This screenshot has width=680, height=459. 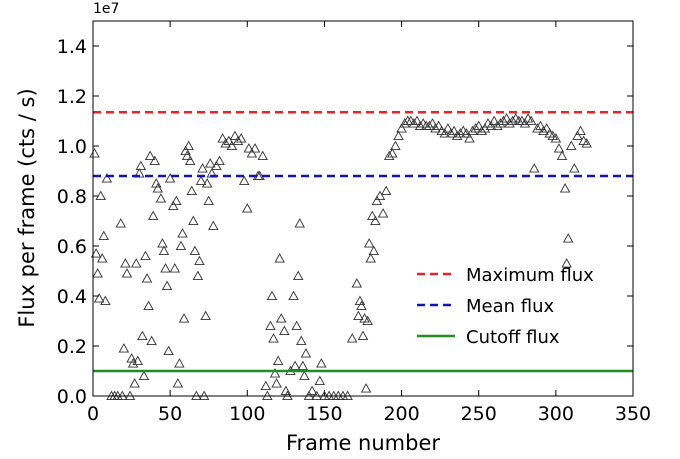 What do you see at coordinates (72, 247) in the screenshot?
I see `y-tick-label: 0.6` at bounding box center [72, 247].